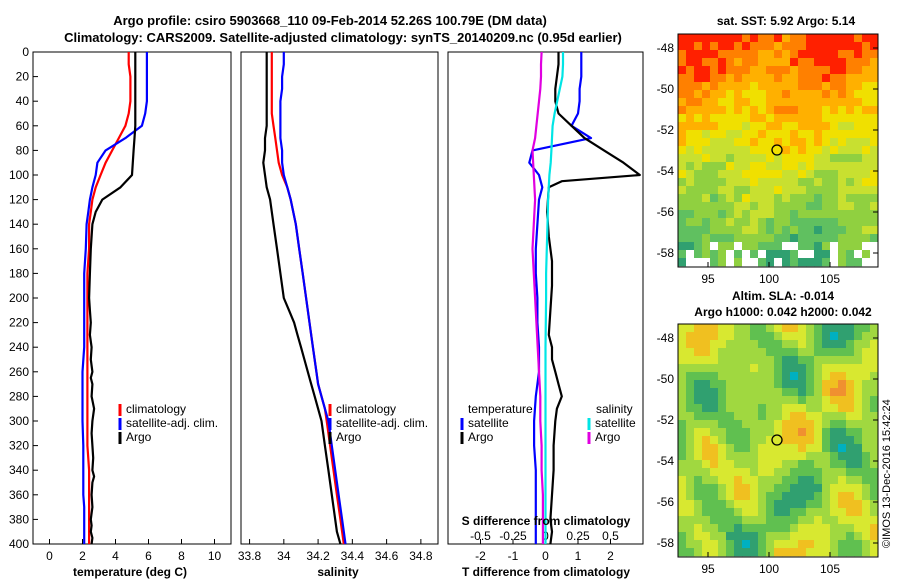 Image resolution: width=900 pixels, height=580 pixels. Describe the element at coordinates (19, 421) in the screenshot. I see `depth-tick-label: 300` at that location.